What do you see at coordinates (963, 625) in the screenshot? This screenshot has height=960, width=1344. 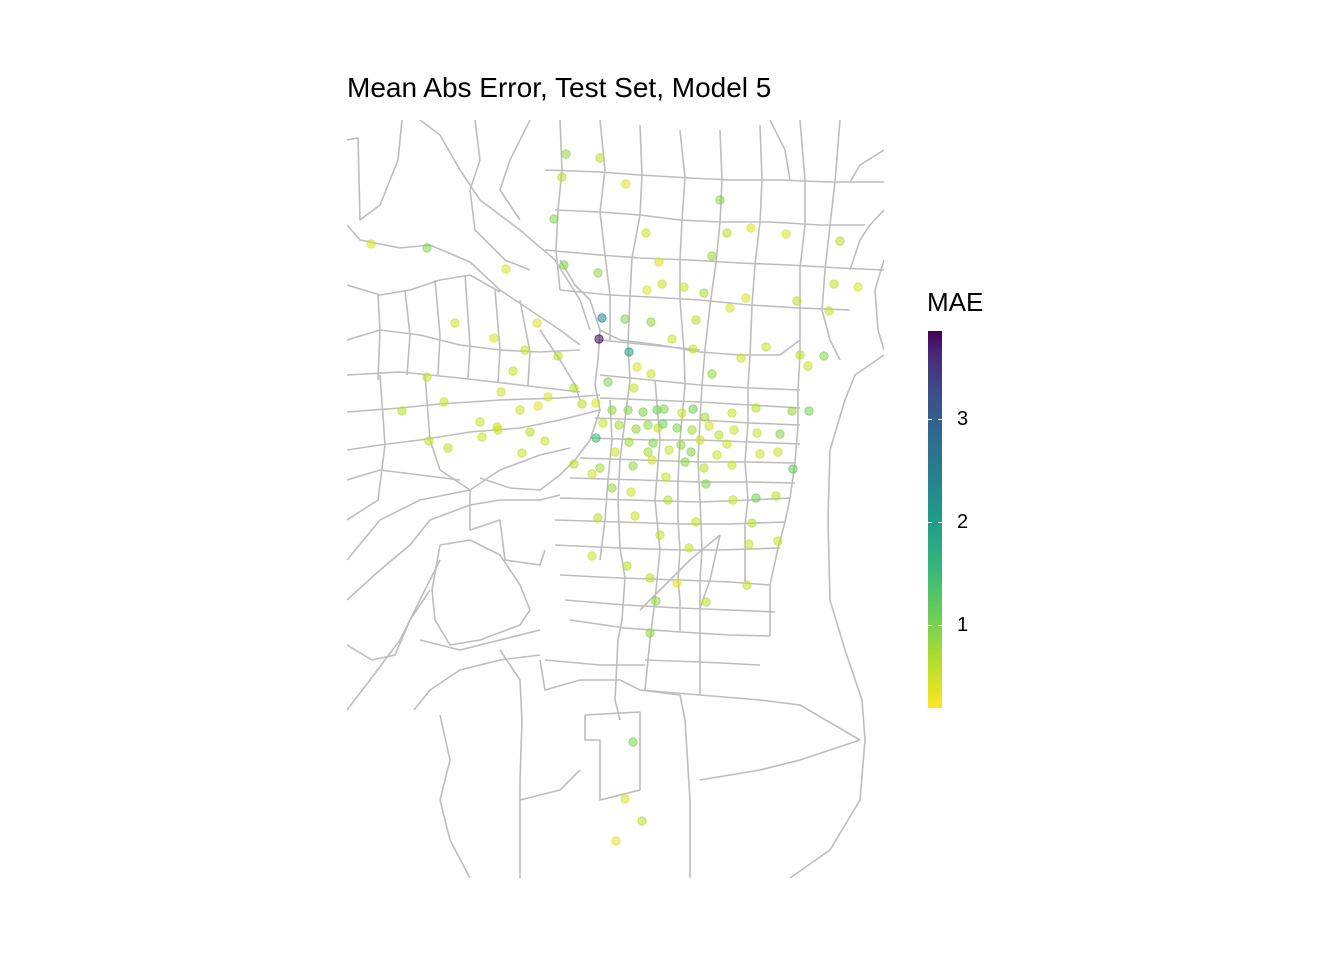 I see `colorbar-tick-label: 1` at bounding box center [963, 625].